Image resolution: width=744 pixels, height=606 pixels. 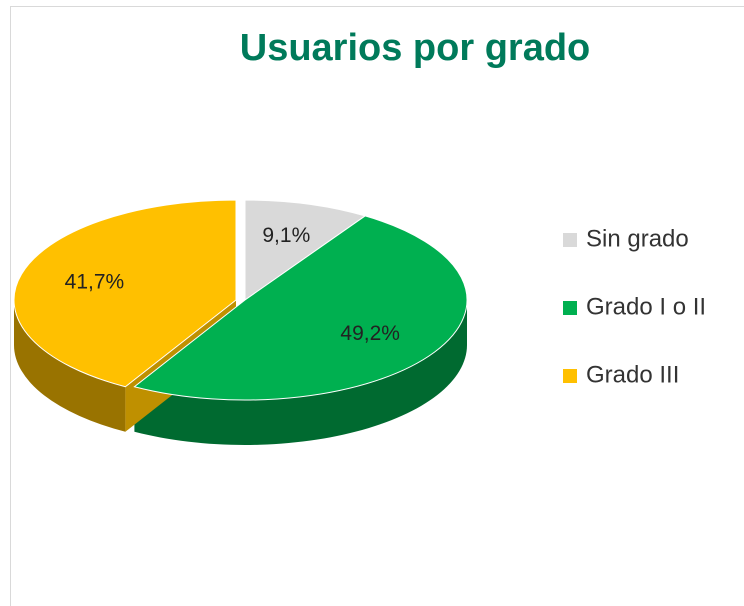 What do you see at coordinates (637, 238) in the screenshot?
I see `legend-label: Sin grado` at bounding box center [637, 238].